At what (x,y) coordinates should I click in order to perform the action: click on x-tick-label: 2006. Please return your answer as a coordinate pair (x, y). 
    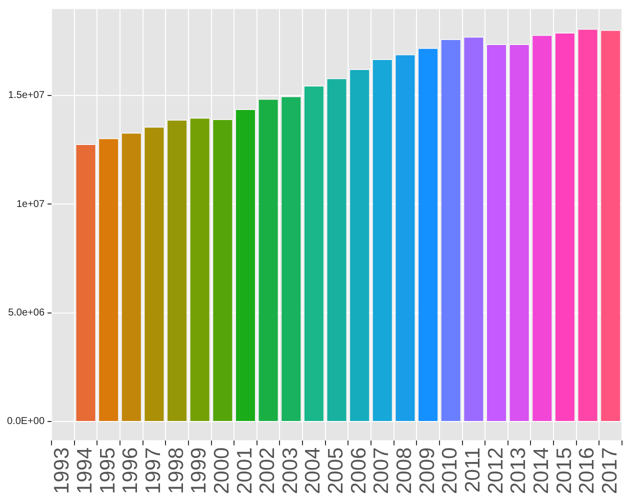
    Looking at the image, I should click on (358, 470).